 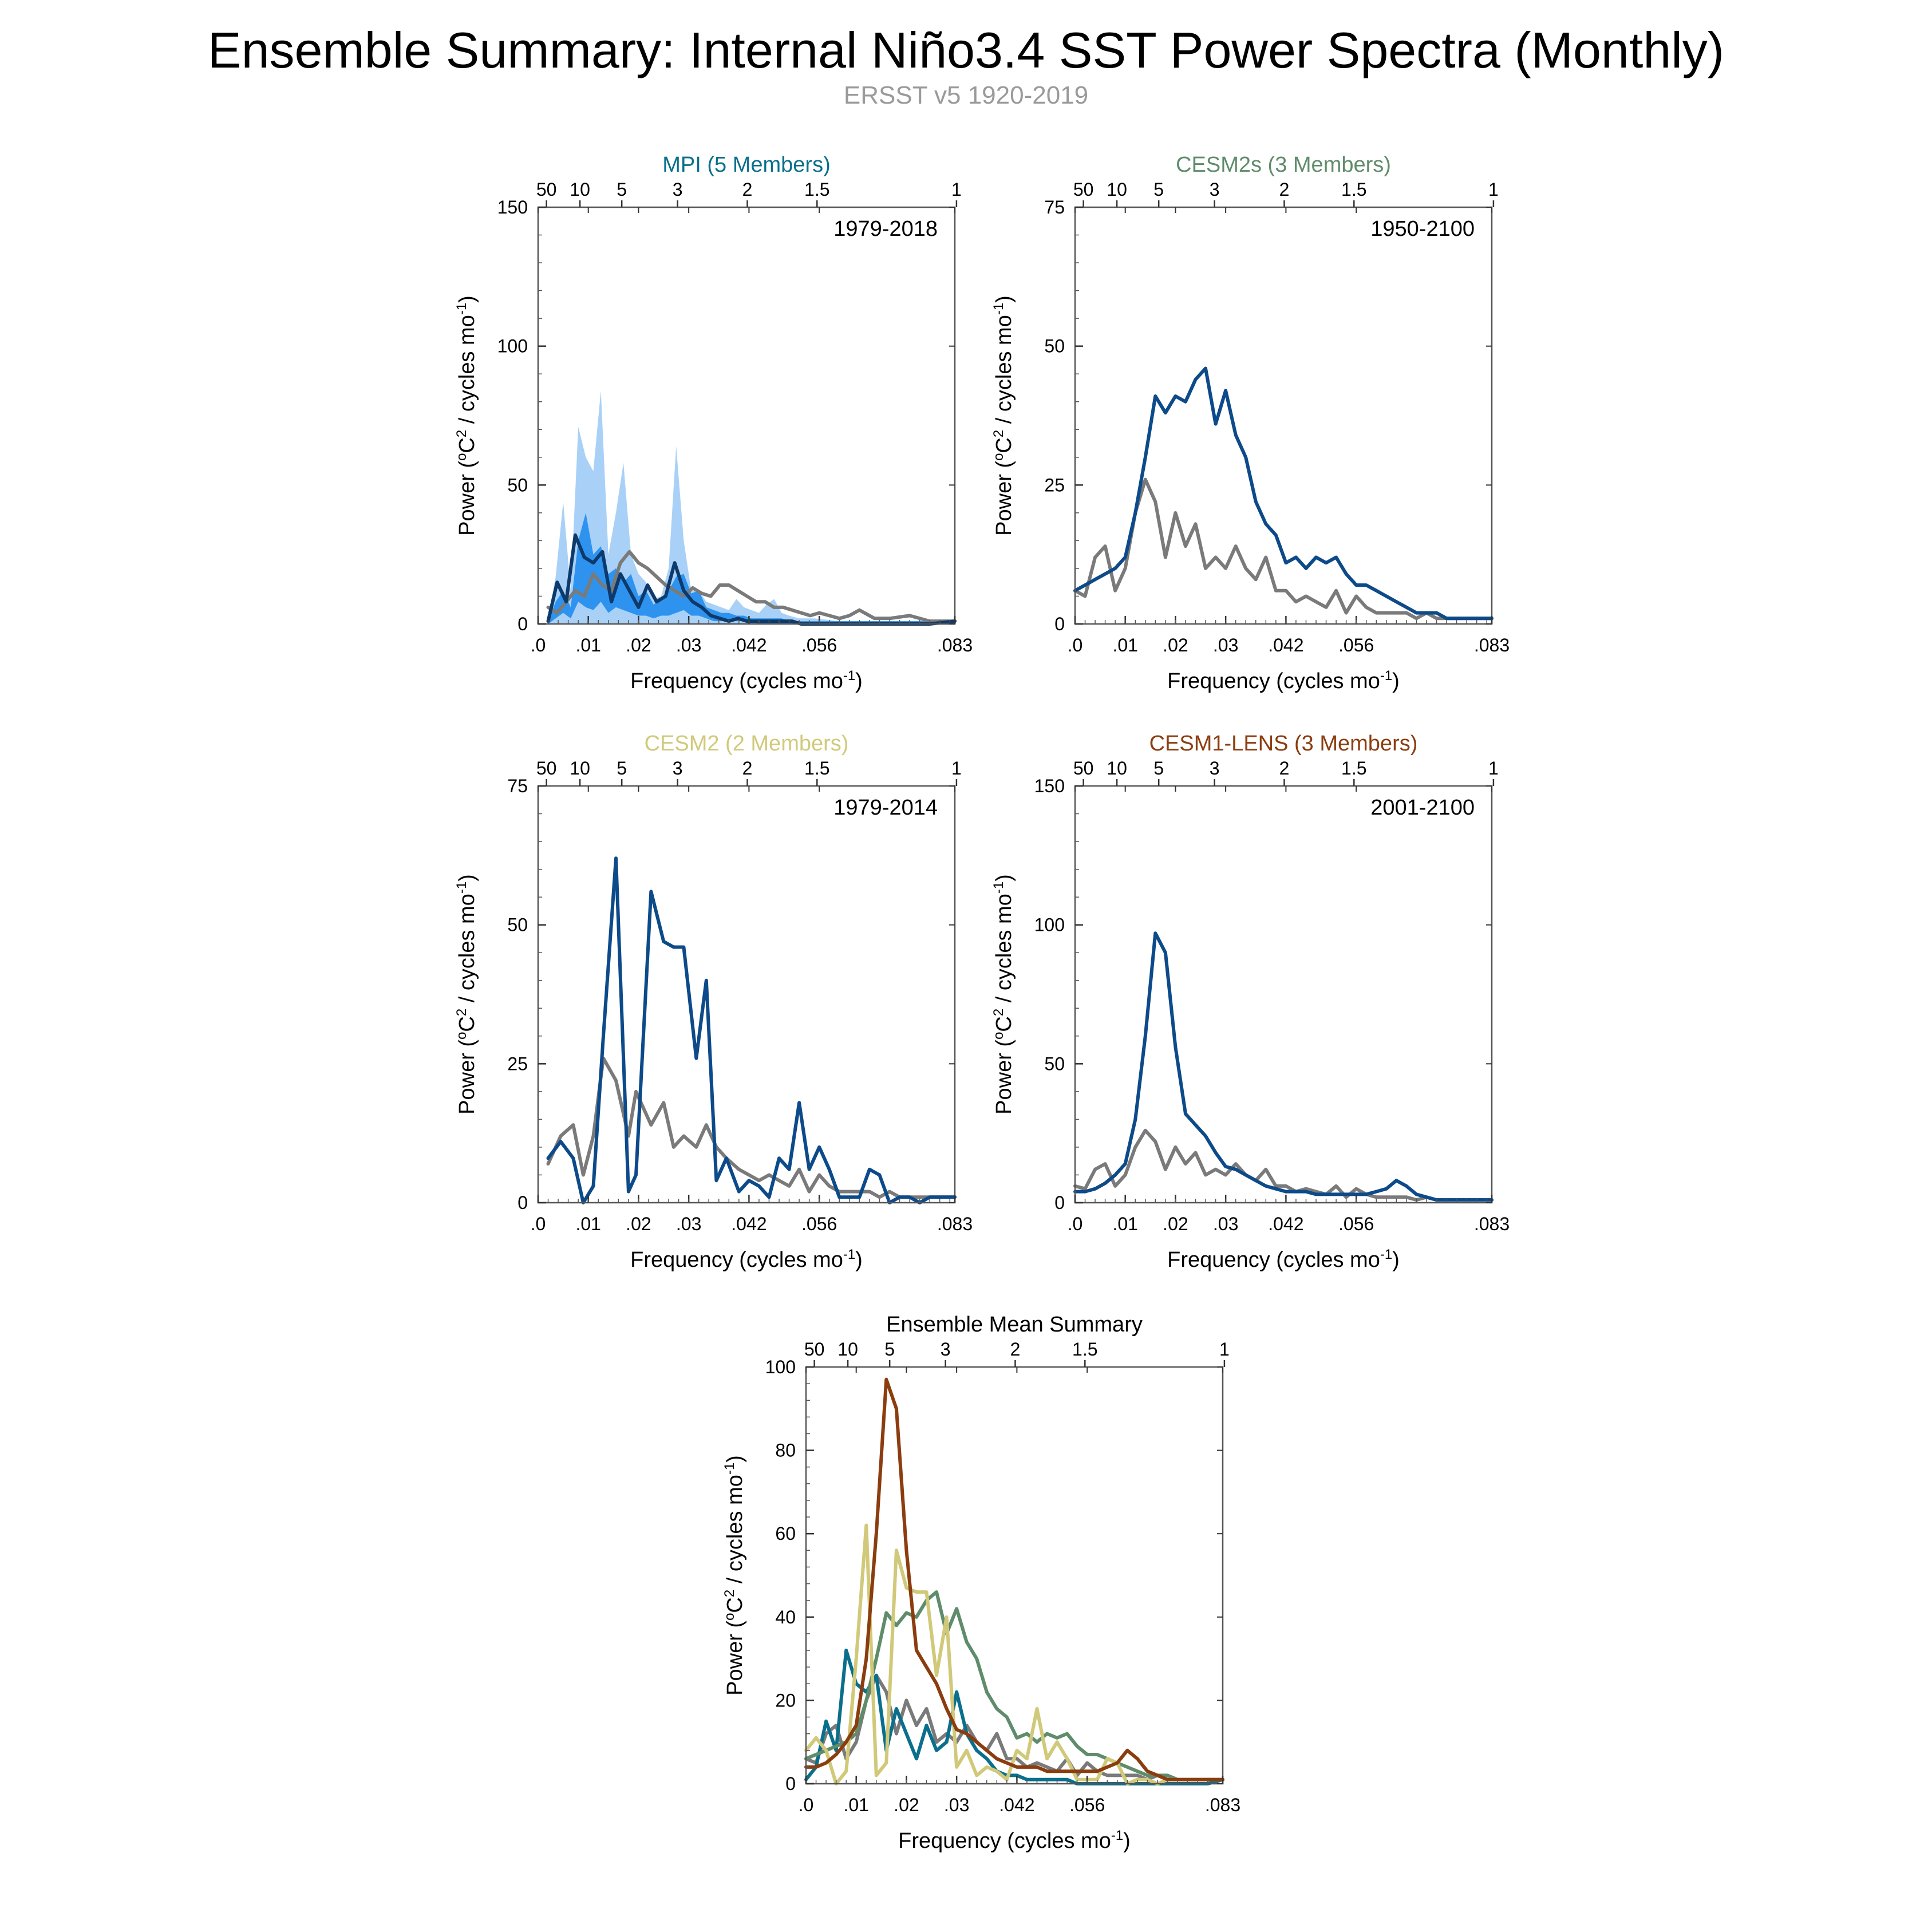 What do you see at coordinates (1283, 744) in the screenshot?
I see `panel-title: CESM1-LENS (3 Members)` at bounding box center [1283, 744].